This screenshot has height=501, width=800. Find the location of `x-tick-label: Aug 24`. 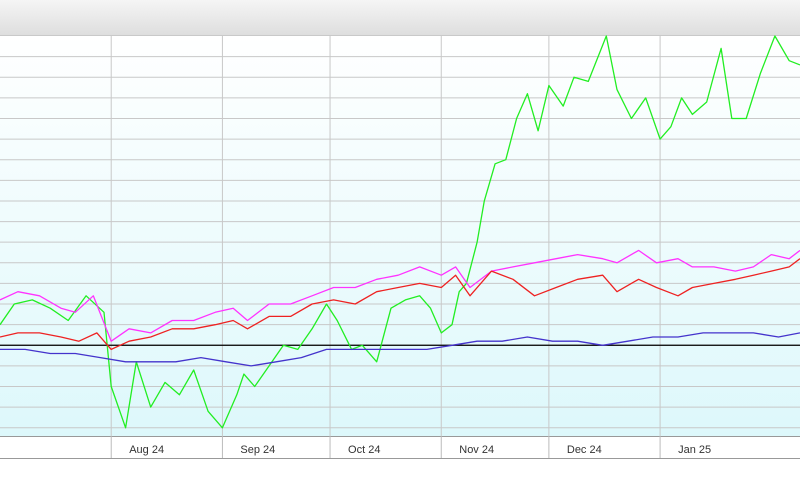

x-tick-label: Aug 24 is located at coordinates (146, 450).